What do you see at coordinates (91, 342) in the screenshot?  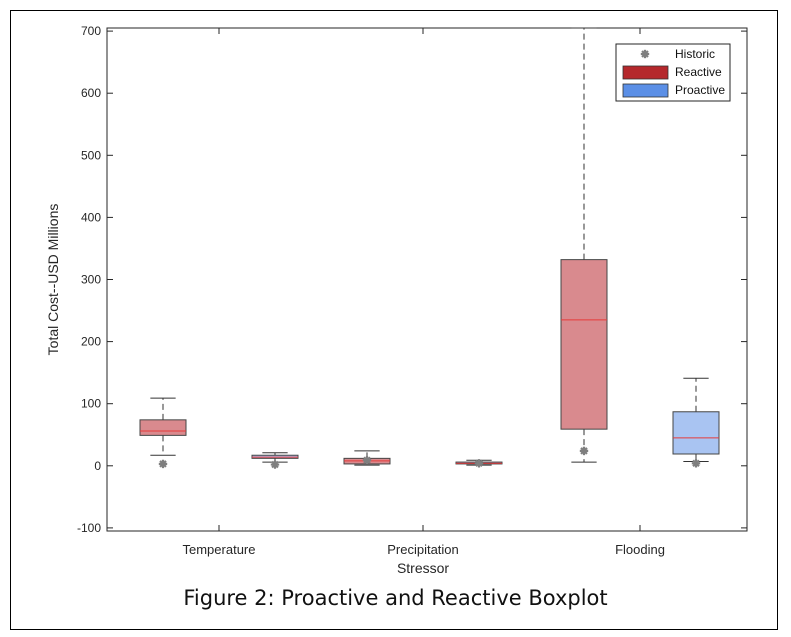 I see `y-tick-label: 200` at bounding box center [91, 342].